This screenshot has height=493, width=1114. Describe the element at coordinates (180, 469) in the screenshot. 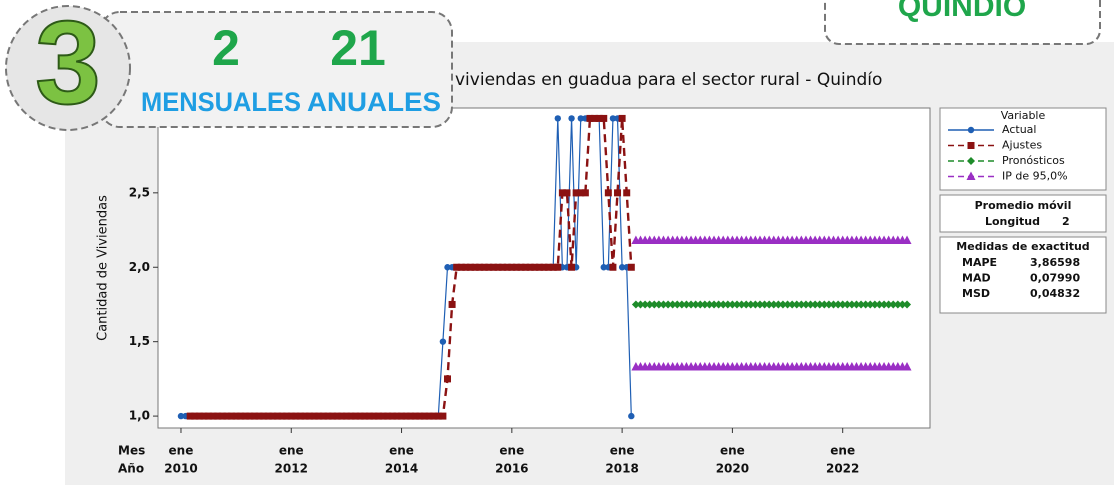

I see `x-tick-label: 2010` at that location.